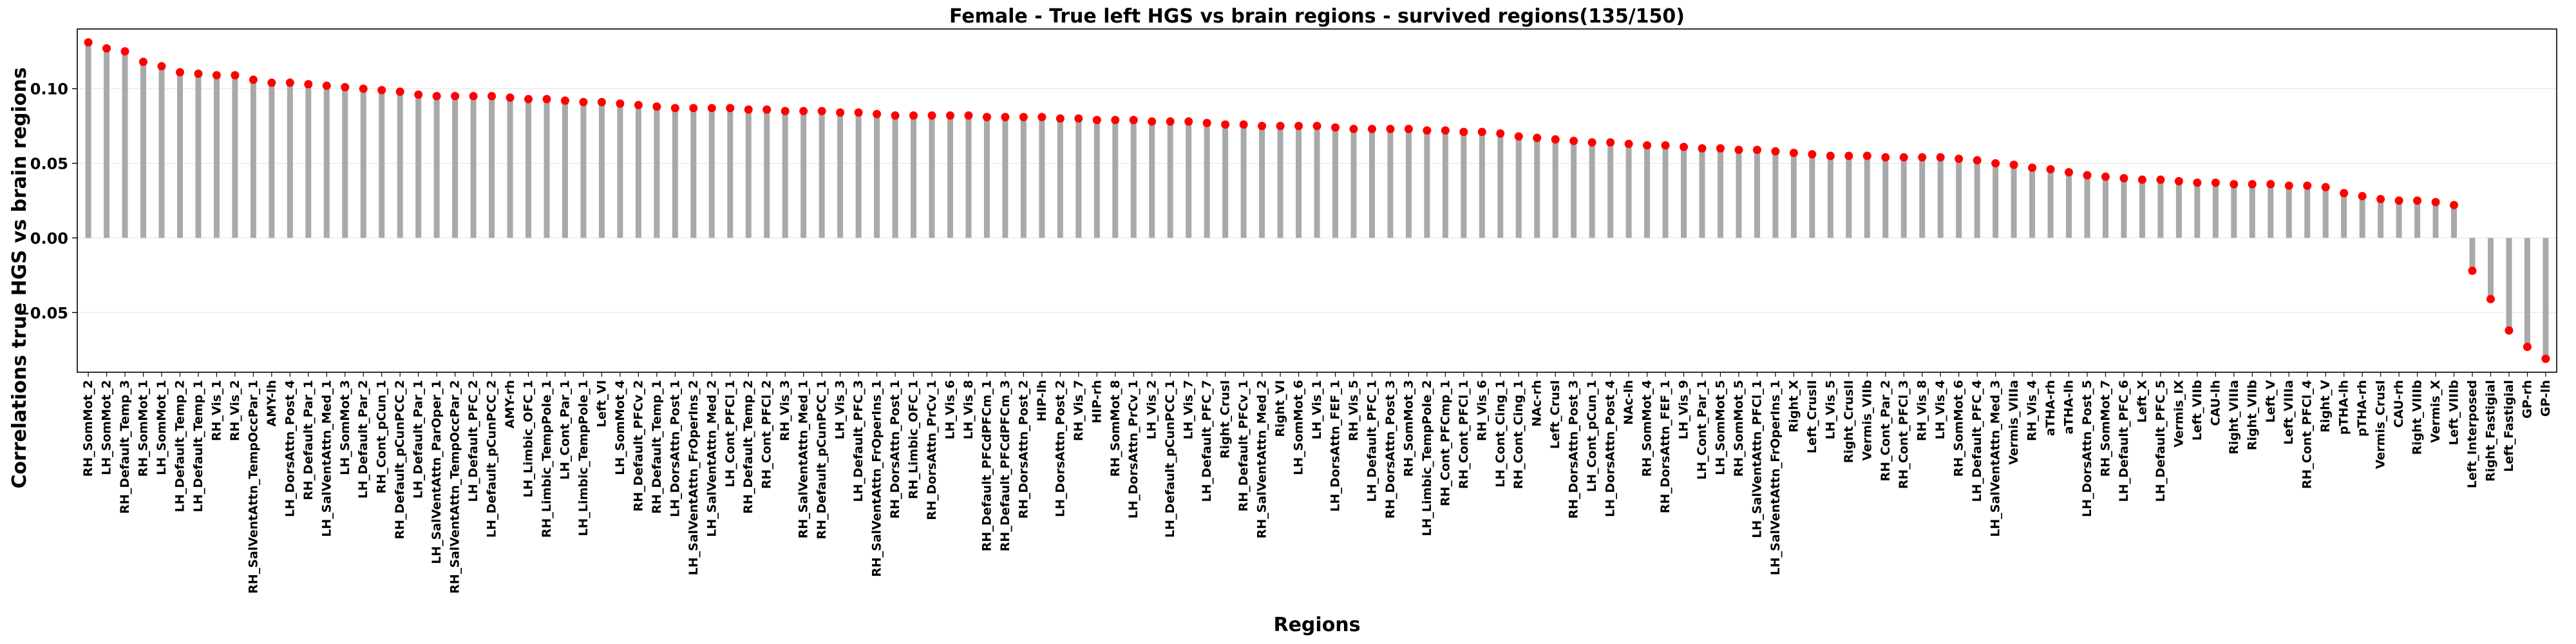  I want to click on x-tick-label: CAU-rh, so click(2399, 404).